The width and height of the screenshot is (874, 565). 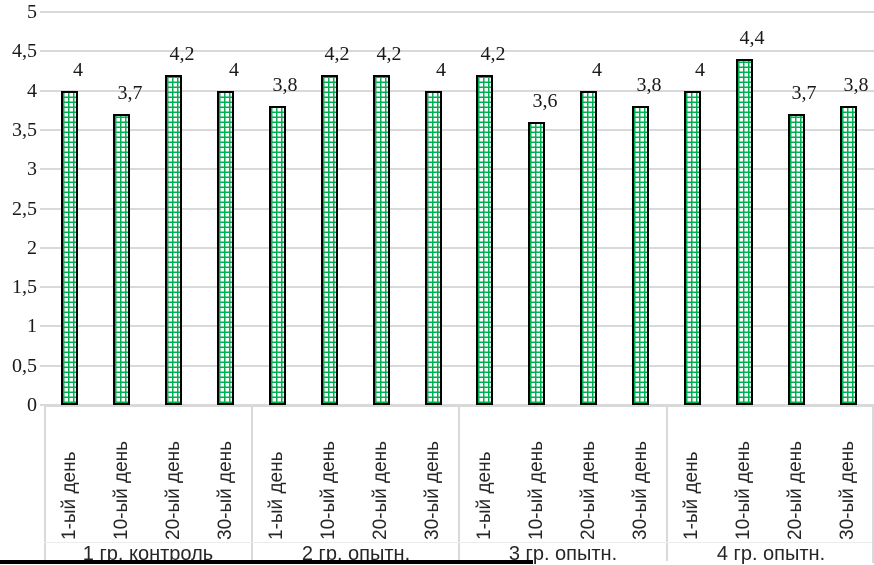 What do you see at coordinates (356, 554) in the screenshot?
I see `group-label: 2 гр. опытн.` at bounding box center [356, 554].